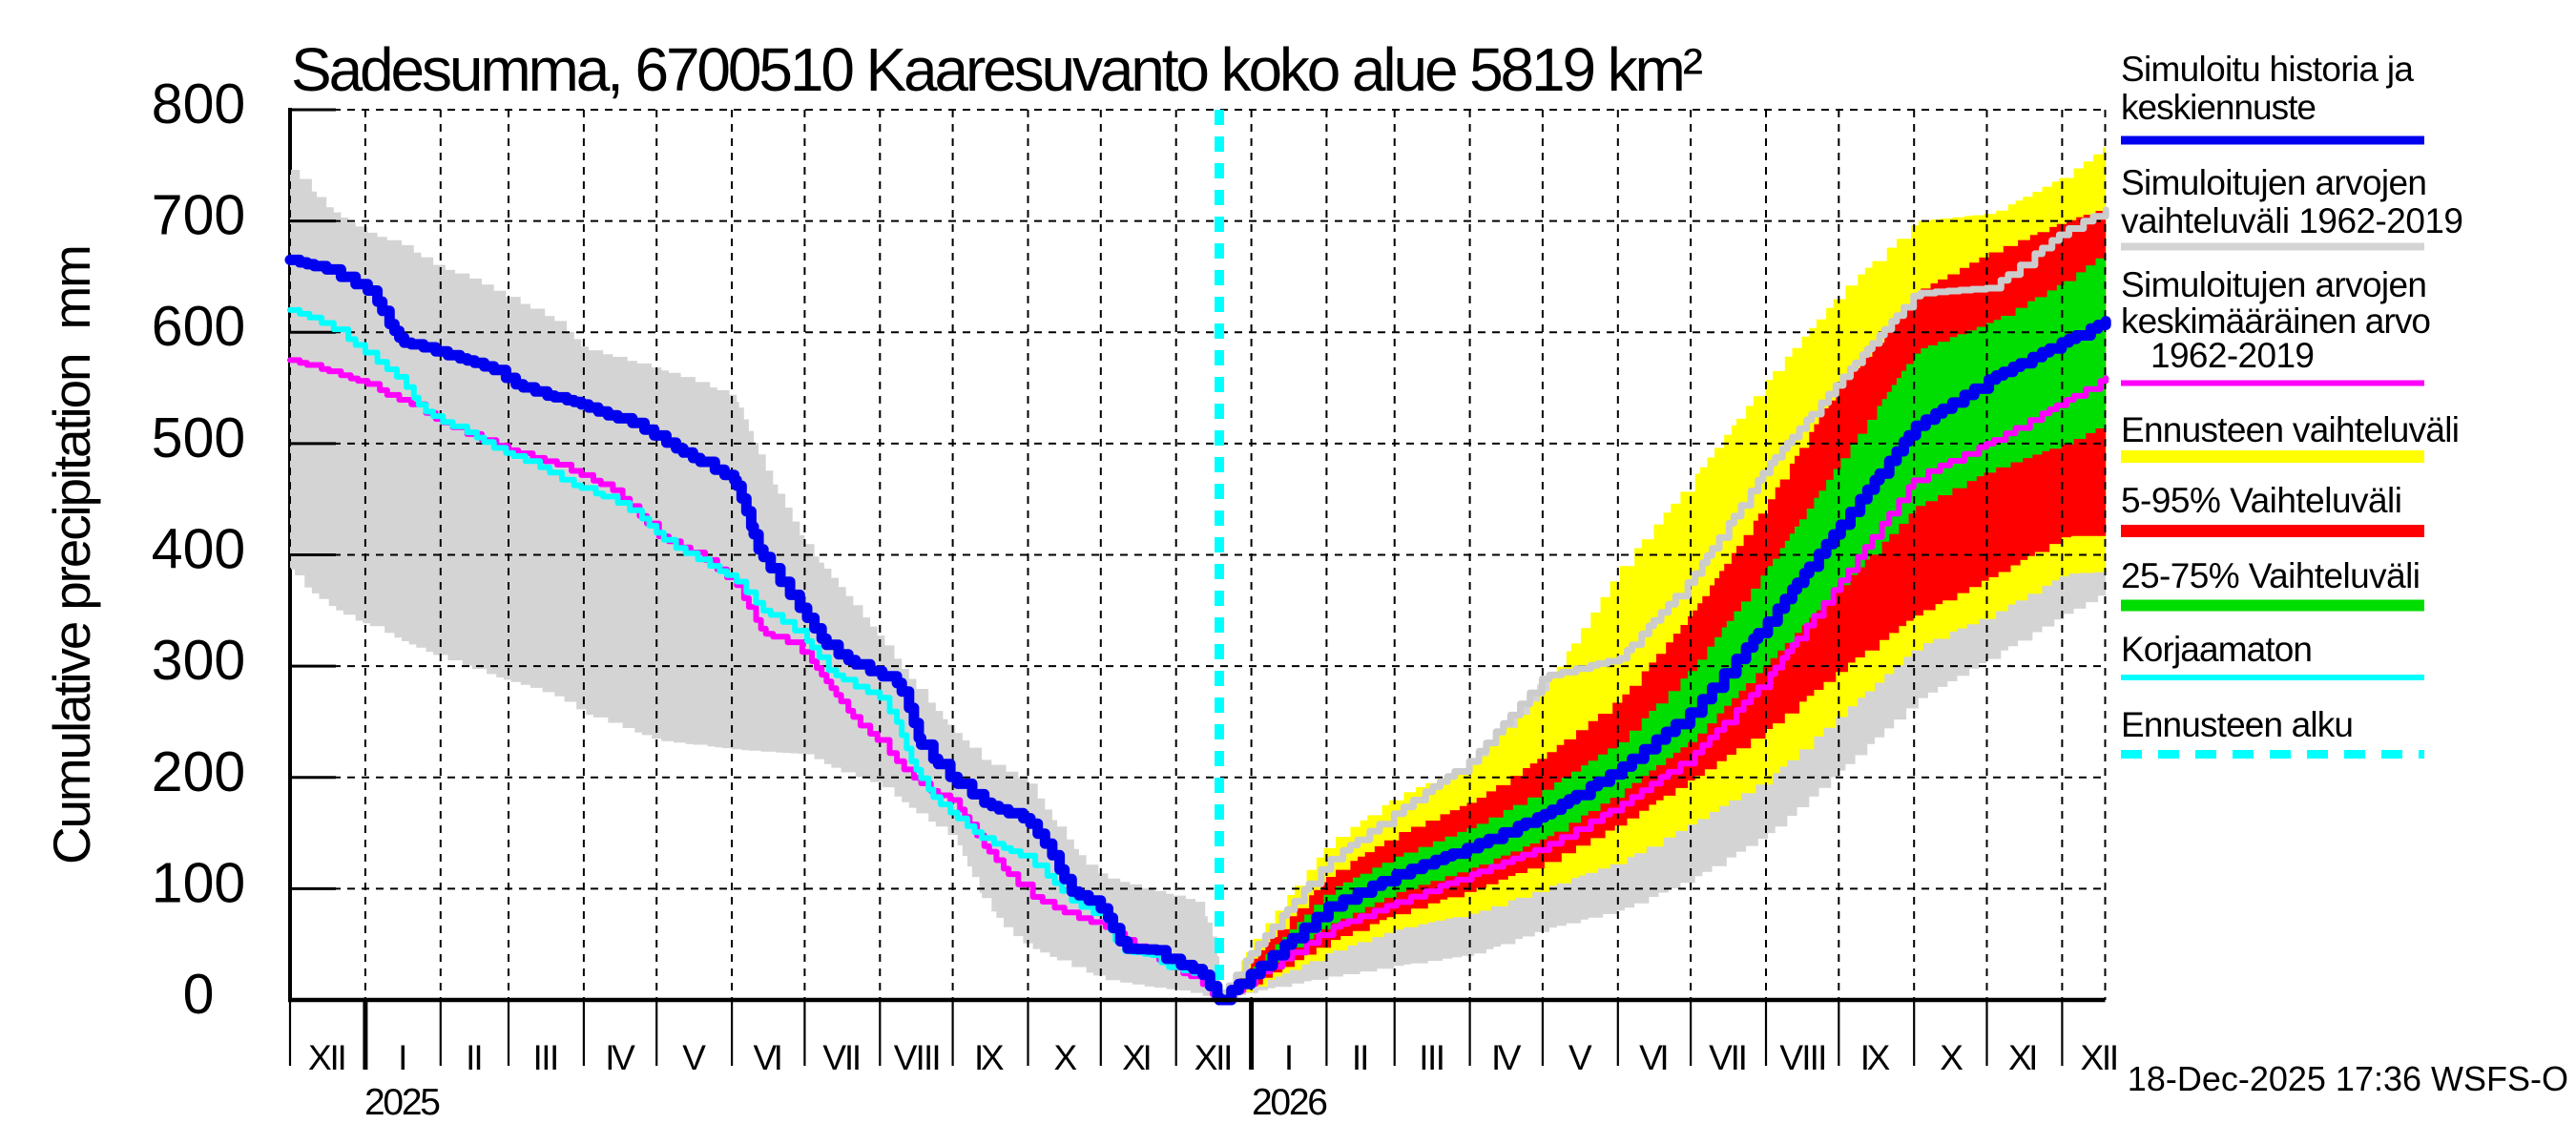  What do you see at coordinates (198, 549) in the screenshot?
I see `svg-text: 400` at bounding box center [198, 549].